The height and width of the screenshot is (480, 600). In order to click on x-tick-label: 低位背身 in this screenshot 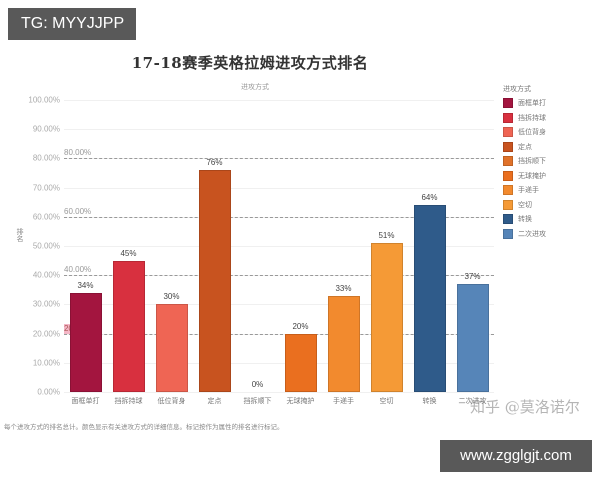, I will do `click(171, 401)`.